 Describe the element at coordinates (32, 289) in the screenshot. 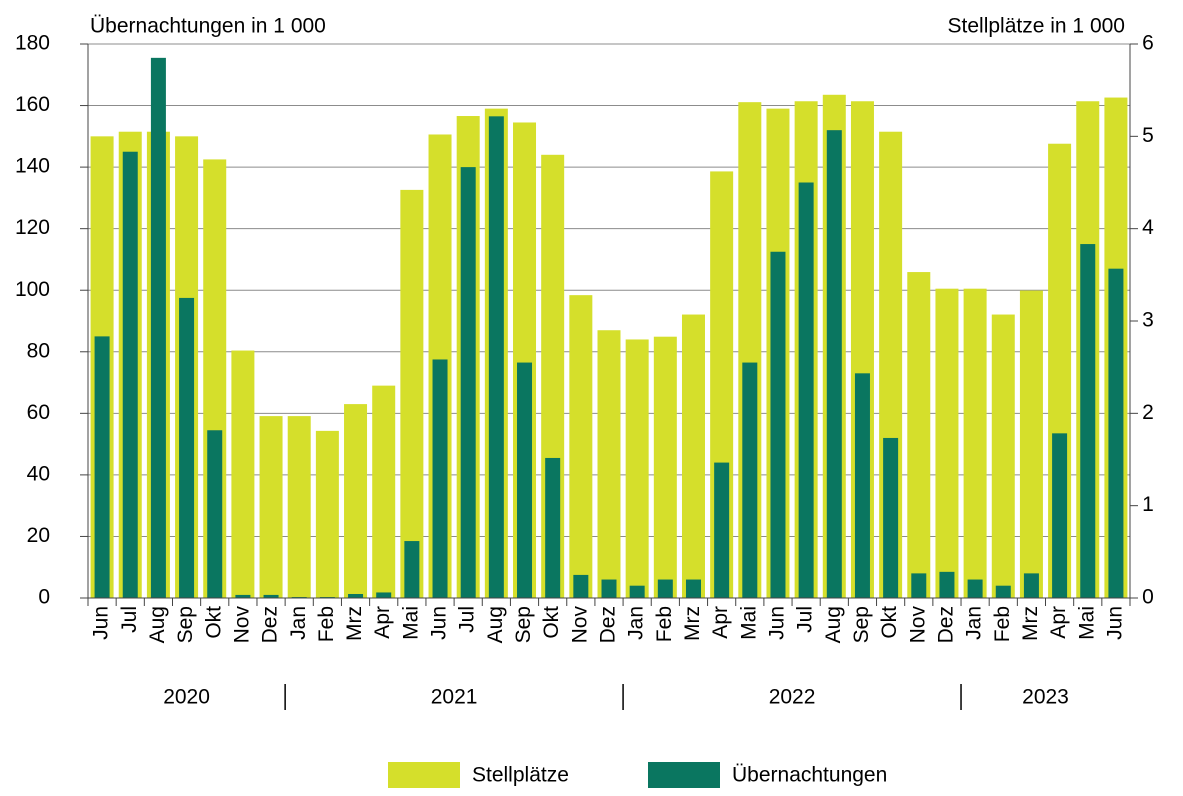

I see `y-tick-label: 100` at that location.